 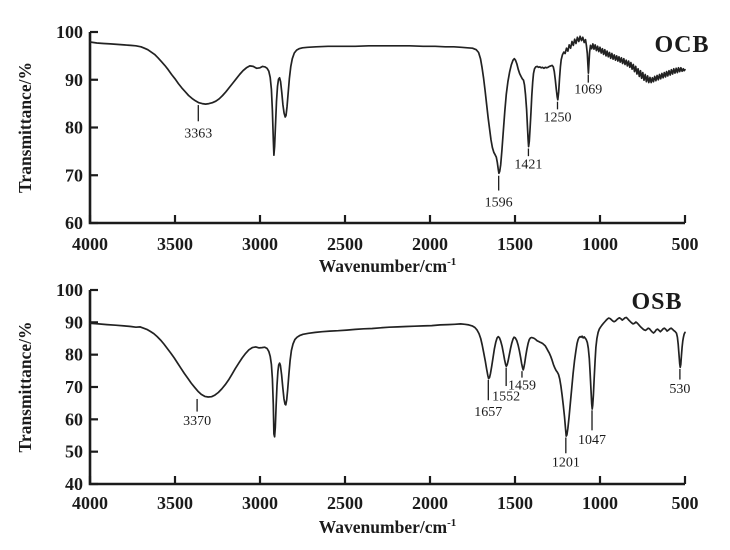 I want to click on peak-label: 1421, so click(x=528, y=164).